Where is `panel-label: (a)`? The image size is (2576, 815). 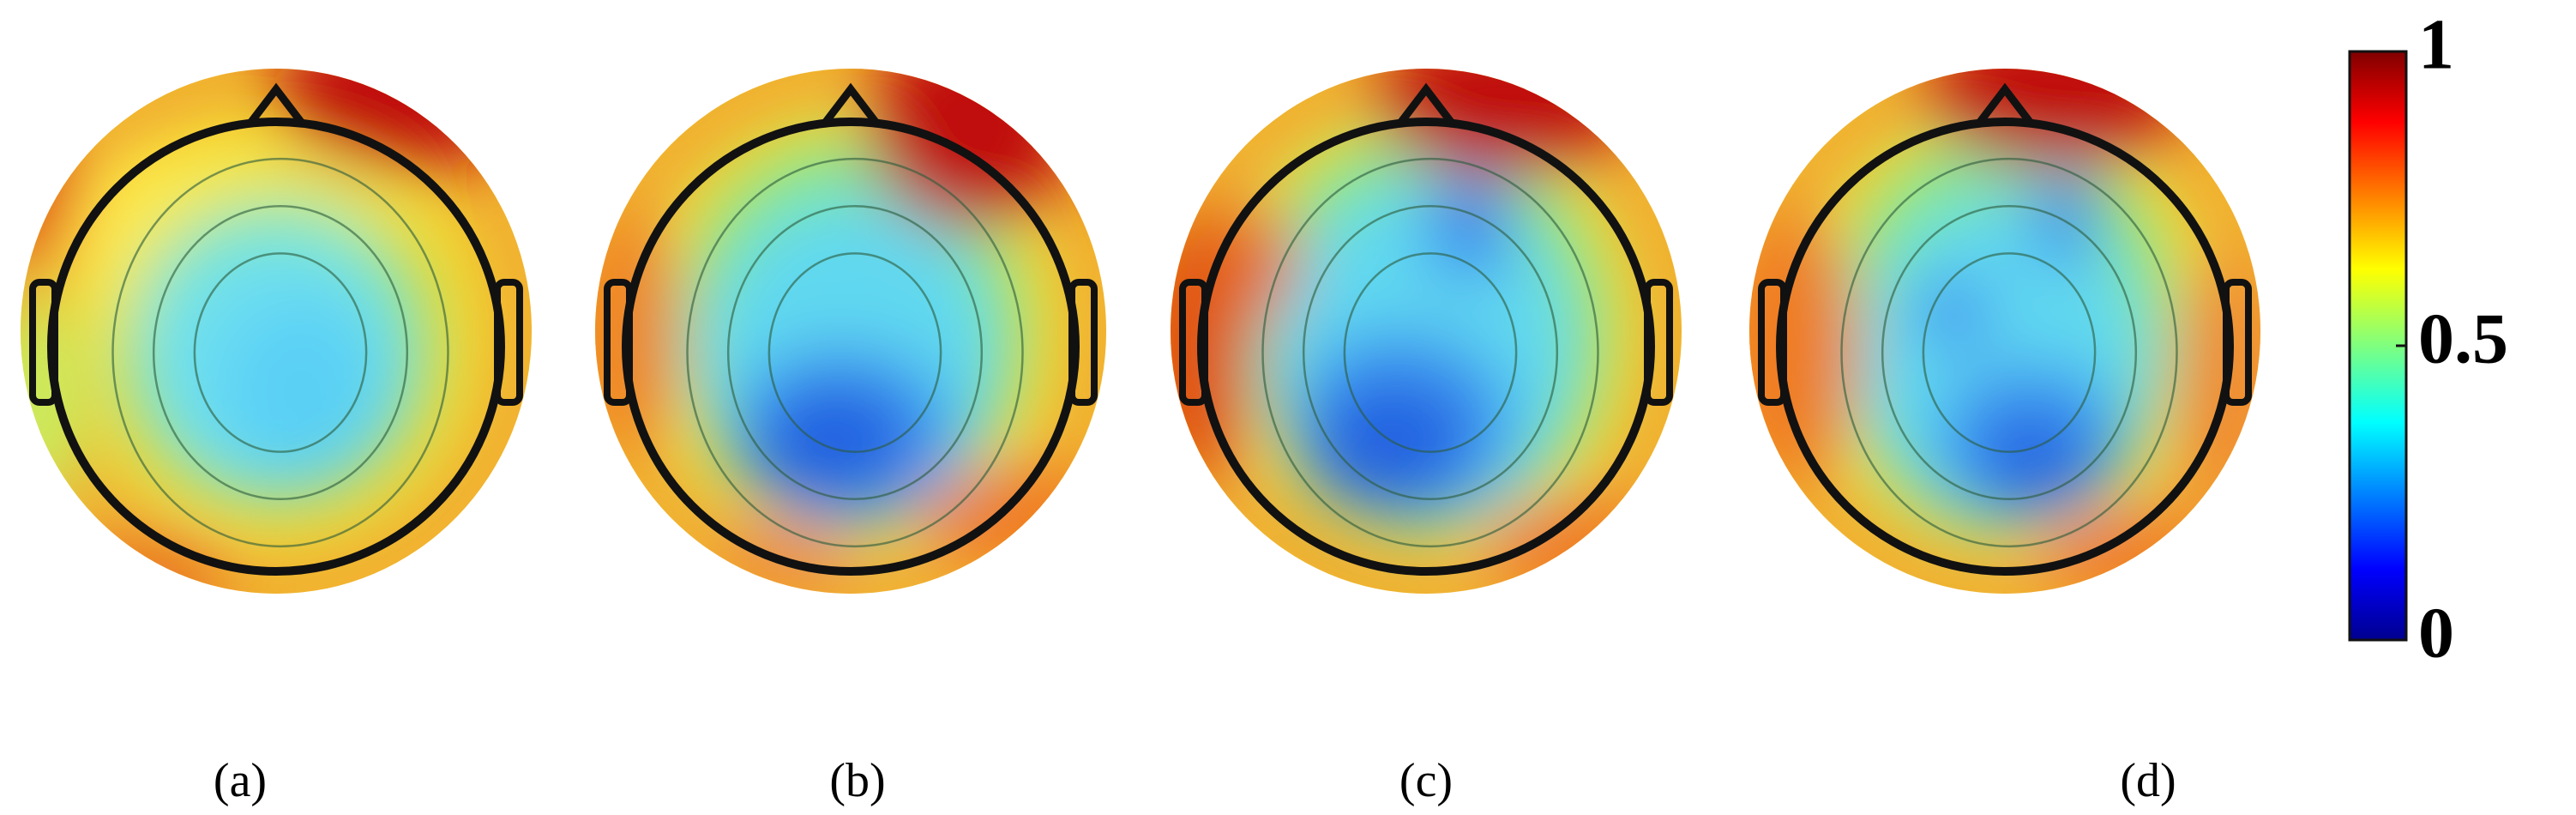
panel-label: (a) is located at coordinates (241, 780).